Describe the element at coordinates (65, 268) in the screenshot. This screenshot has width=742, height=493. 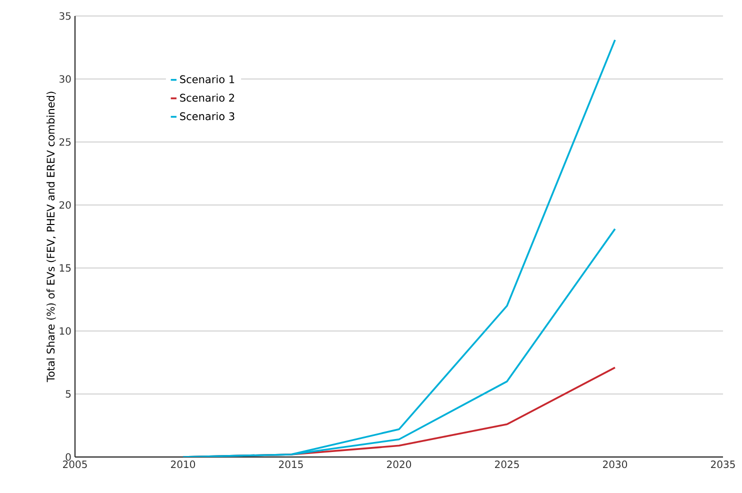
I see `y-tick-label: 15` at that location.